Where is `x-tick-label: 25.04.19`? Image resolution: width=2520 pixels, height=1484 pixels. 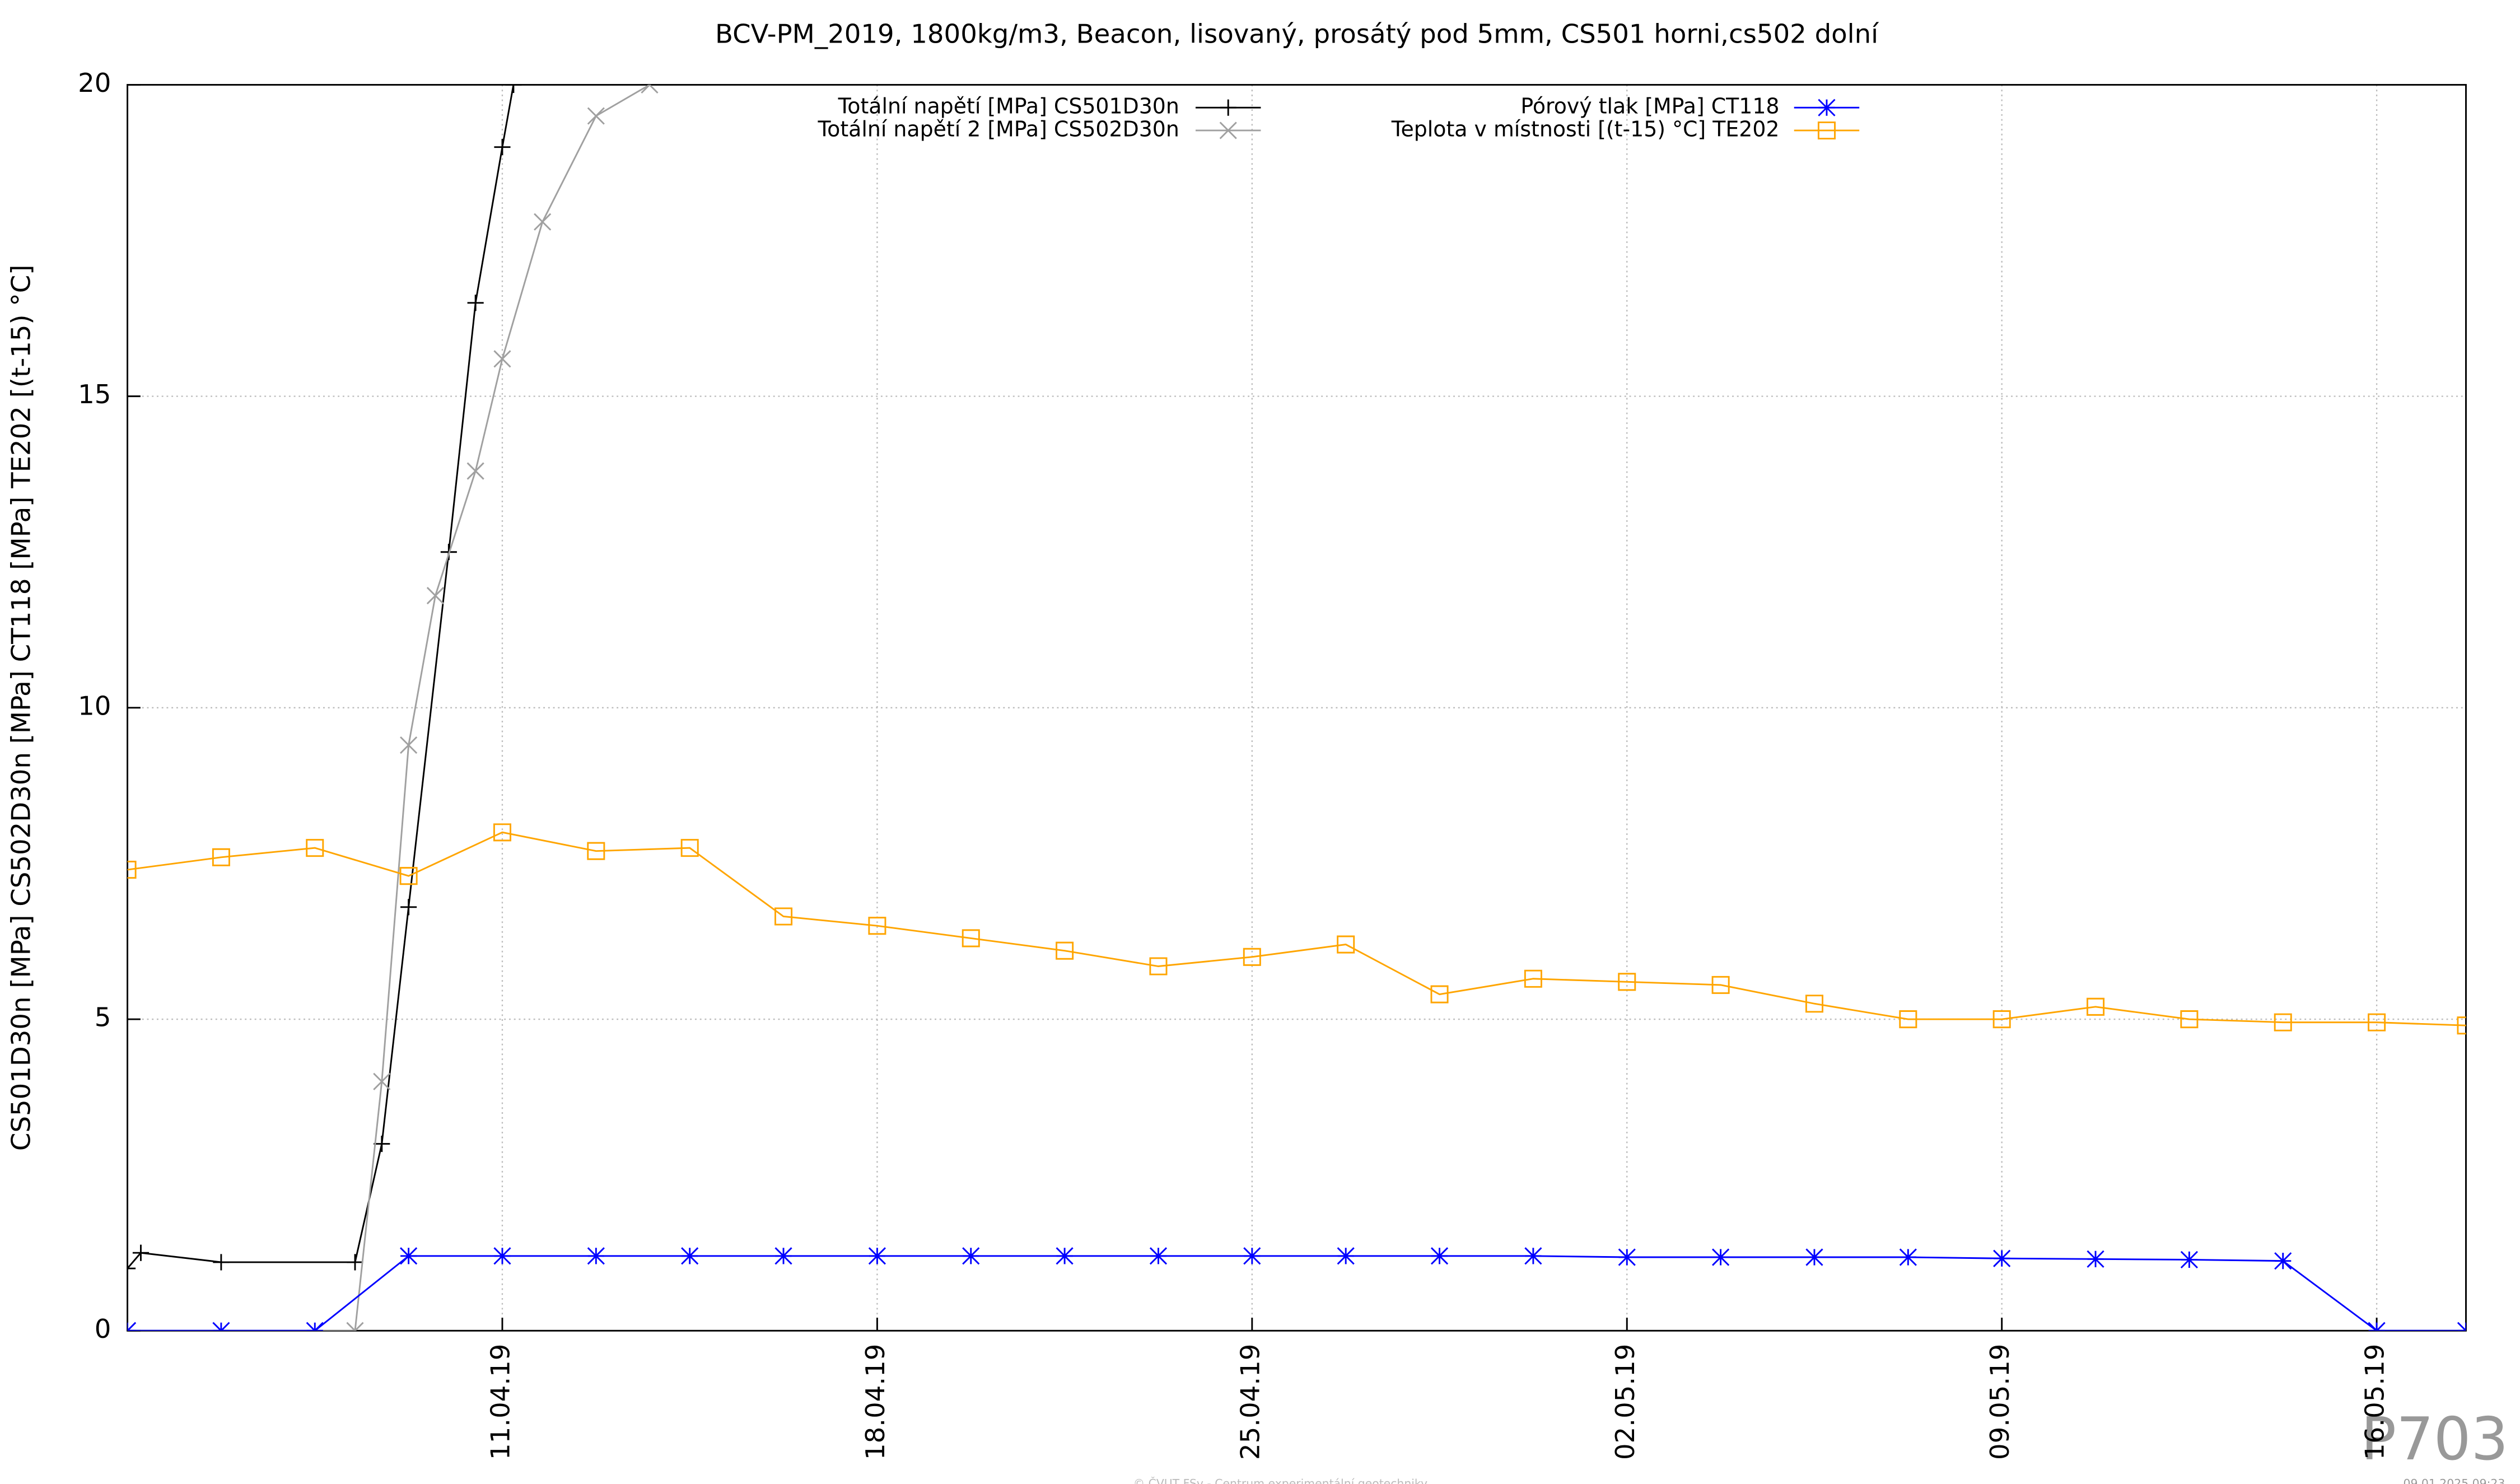 x-tick-label: 25.04.19 is located at coordinates (1250, 1402).